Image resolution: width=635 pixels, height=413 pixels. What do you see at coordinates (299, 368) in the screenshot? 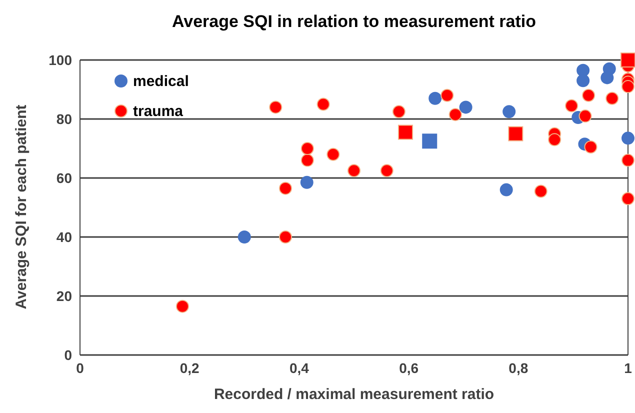
I see `x-tick-label: 0,4` at bounding box center [299, 368].